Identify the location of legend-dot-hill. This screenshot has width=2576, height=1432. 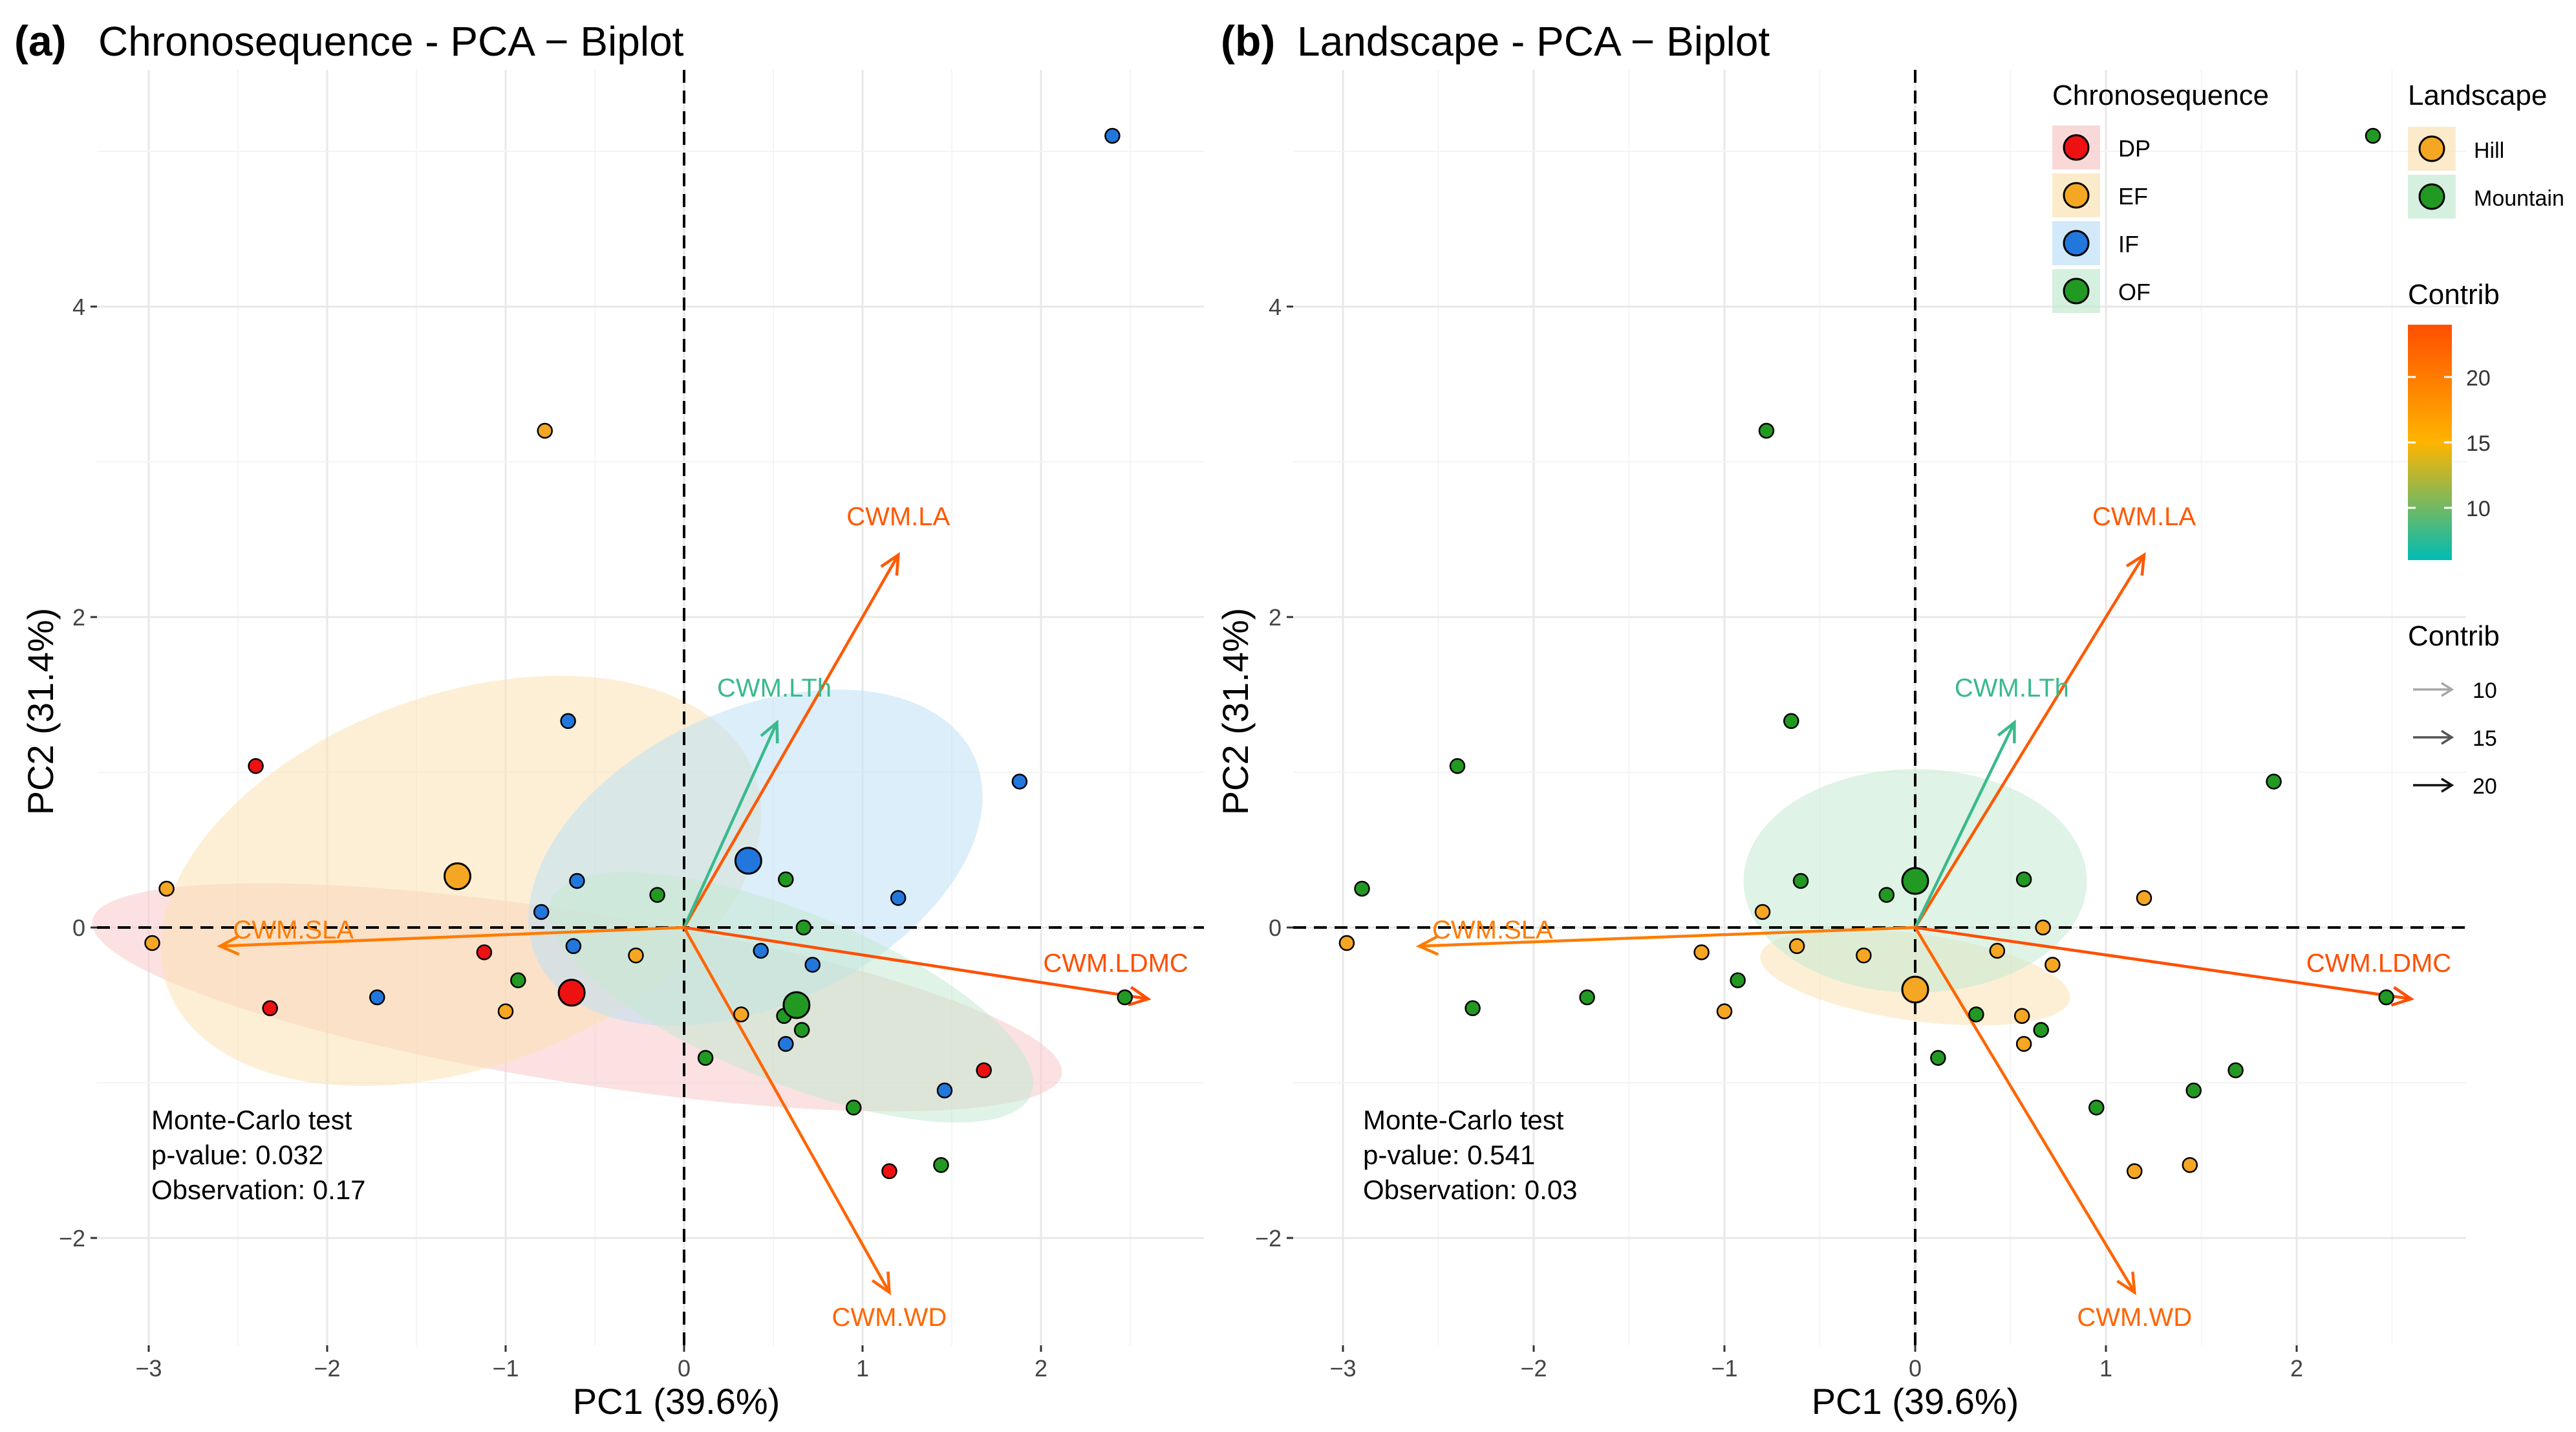
(2431, 148).